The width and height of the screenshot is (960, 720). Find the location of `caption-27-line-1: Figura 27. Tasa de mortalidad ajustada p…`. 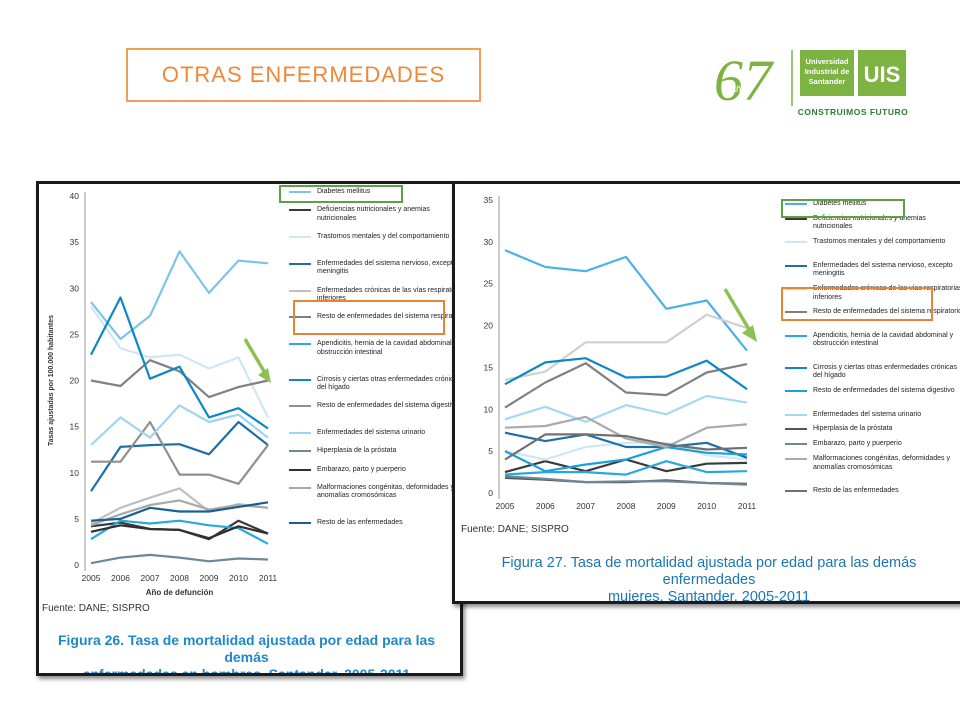

caption-27-line-1: Figura 27. Tasa de mortalidad ajustada p… is located at coordinates (709, 571).